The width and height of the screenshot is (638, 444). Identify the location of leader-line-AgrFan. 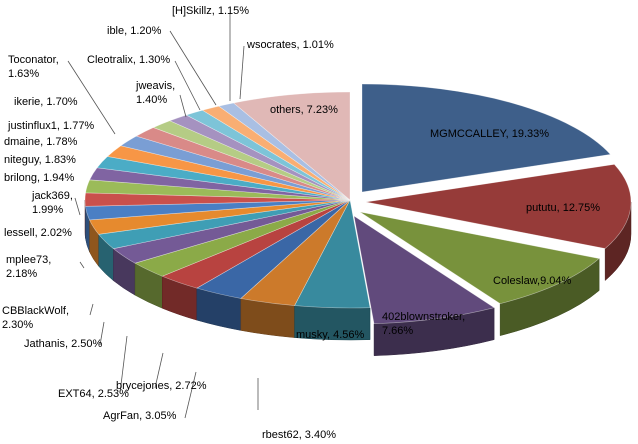
(190, 395).